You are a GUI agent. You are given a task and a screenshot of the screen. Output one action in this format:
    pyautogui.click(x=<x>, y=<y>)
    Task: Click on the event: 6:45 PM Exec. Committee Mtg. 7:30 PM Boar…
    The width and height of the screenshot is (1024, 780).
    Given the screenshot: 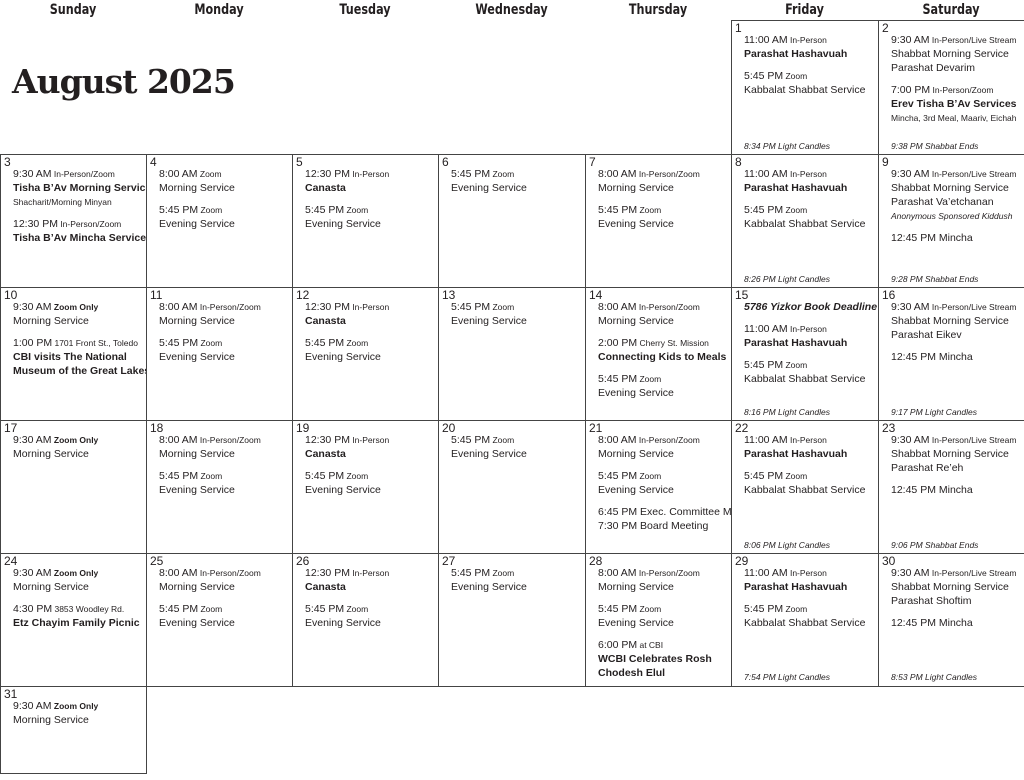 What is the action you would take?
    pyautogui.click(x=665, y=519)
    